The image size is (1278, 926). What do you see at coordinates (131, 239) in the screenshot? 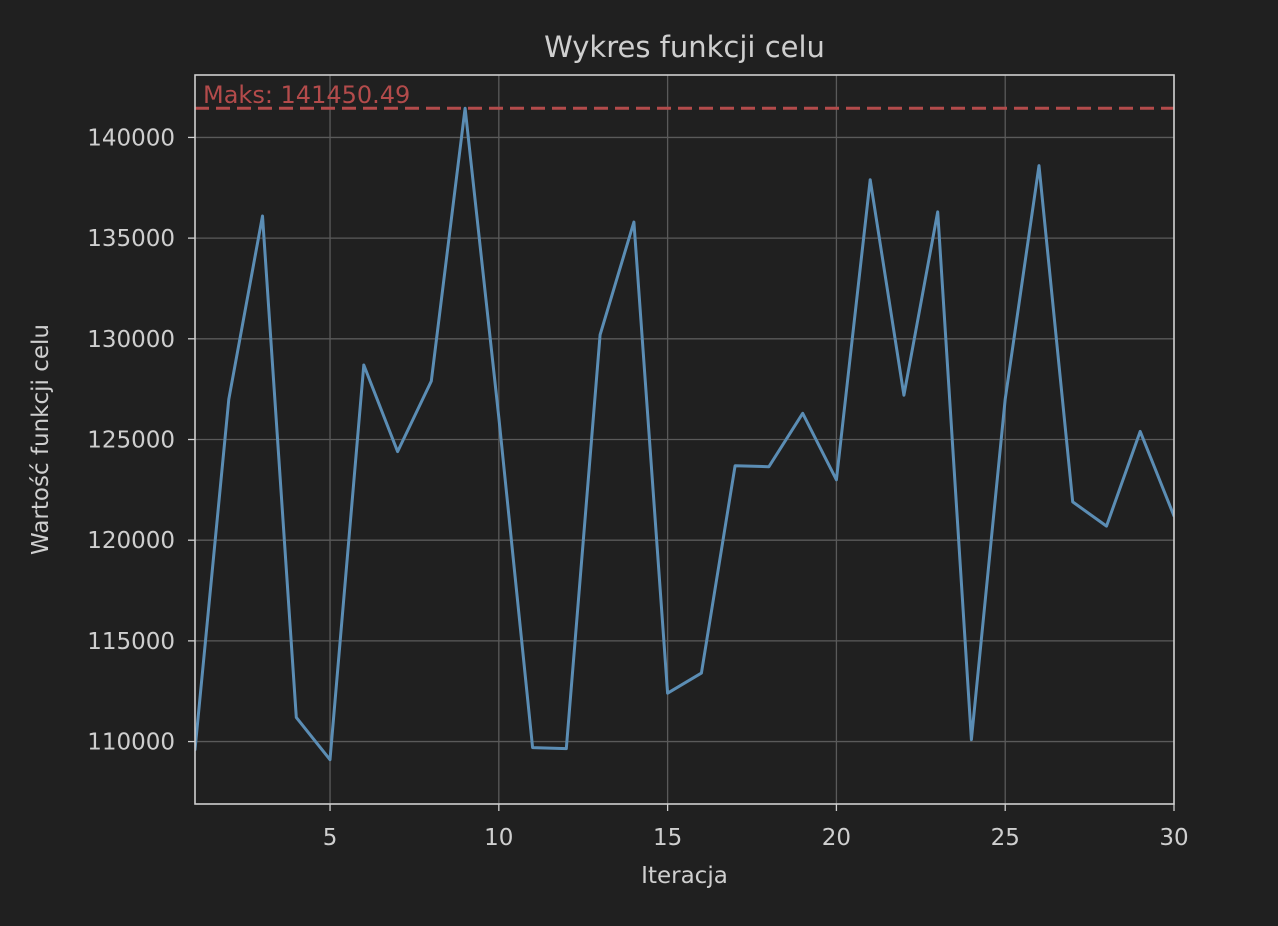
I see `y-tick-label: 135000` at bounding box center [131, 239].